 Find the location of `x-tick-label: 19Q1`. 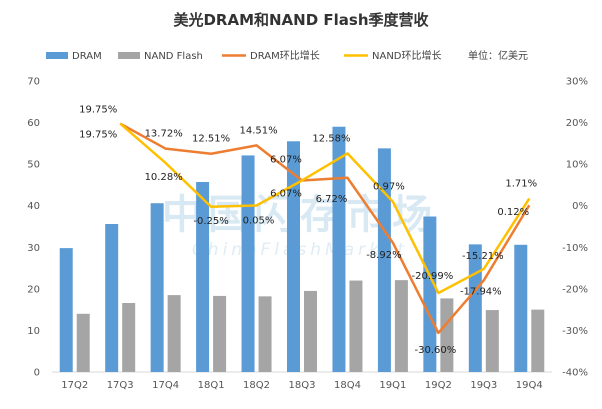

x-tick-label: 19Q1 is located at coordinates (392, 385).